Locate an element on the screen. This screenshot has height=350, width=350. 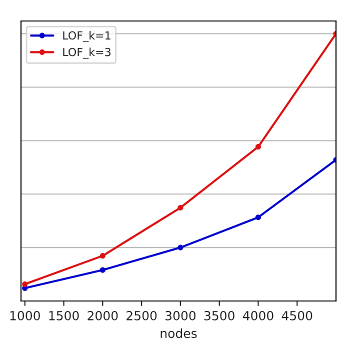
legend-label: LOF_k=3 is located at coordinates (87, 53).